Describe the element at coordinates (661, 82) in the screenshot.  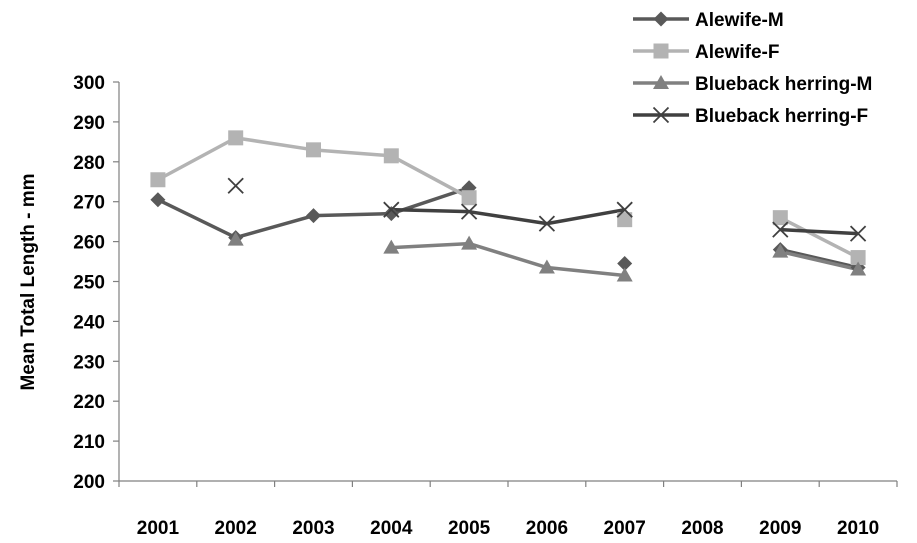
I see `legend-marker-blueback-herring-m` at that location.